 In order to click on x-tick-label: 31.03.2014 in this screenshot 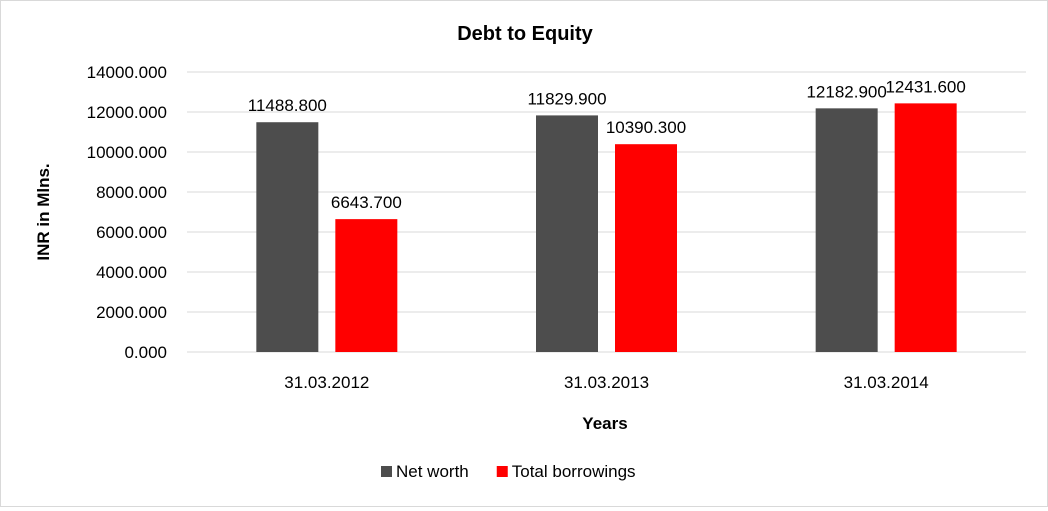, I will do `click(886, 382)`.